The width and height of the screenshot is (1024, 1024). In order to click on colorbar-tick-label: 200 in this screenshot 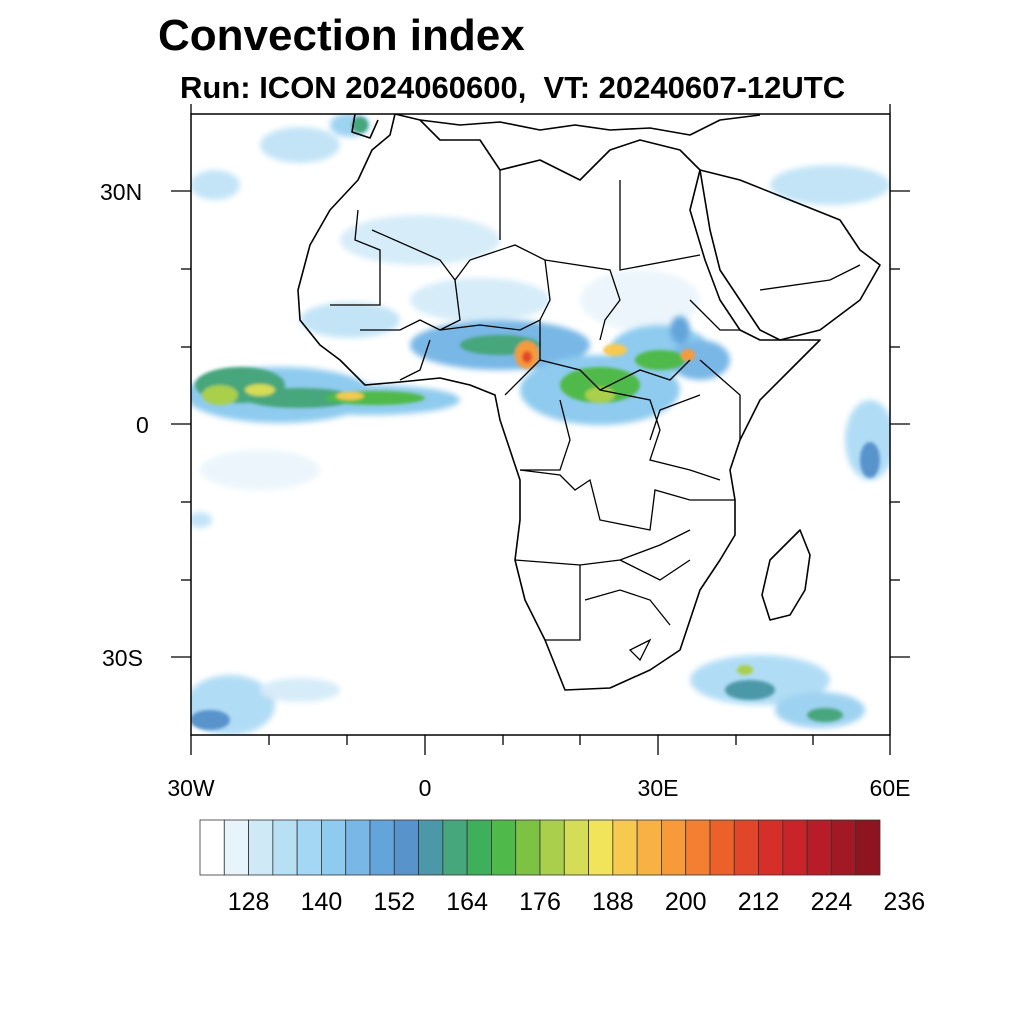, I will do `click(685, 902)`.